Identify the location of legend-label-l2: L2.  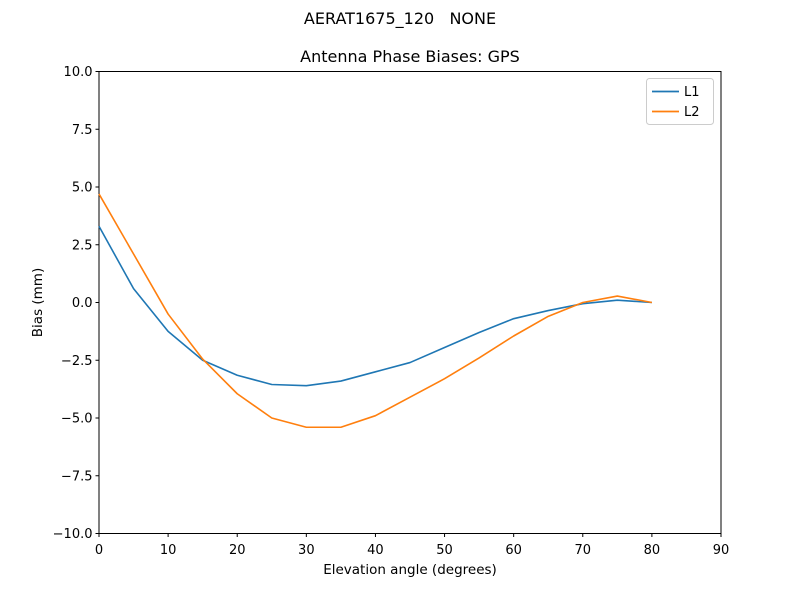
(692, 112).